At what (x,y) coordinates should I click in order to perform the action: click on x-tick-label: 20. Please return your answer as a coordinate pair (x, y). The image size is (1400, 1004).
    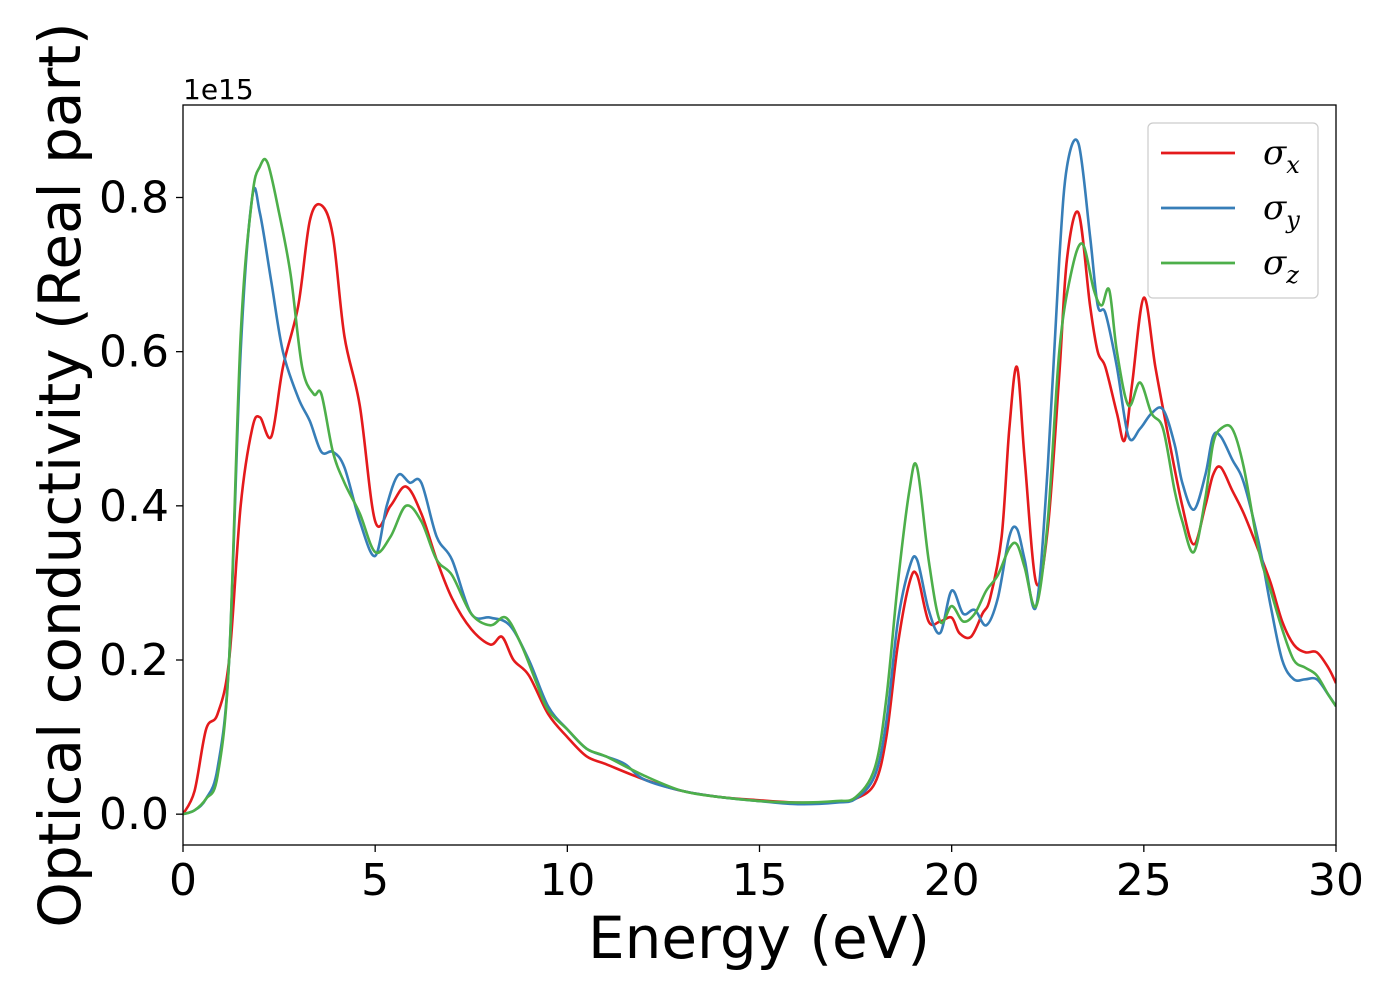
    Looking at the image, I should click on (952, 880).